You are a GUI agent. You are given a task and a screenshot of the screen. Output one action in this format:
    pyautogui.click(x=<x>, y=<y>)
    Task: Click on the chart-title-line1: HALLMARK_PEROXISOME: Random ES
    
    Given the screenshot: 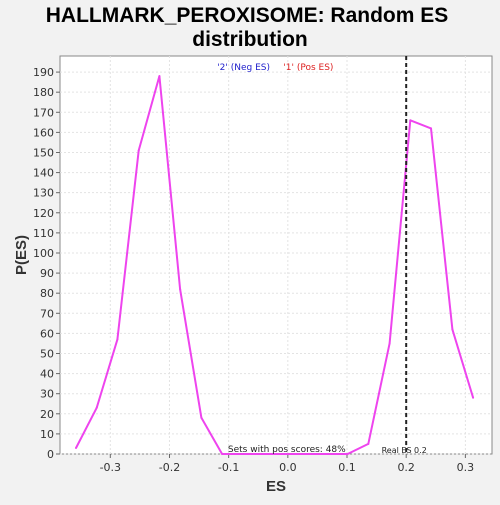 What is the action you would take?
    pyautogui.click(x=247, y=15)
    